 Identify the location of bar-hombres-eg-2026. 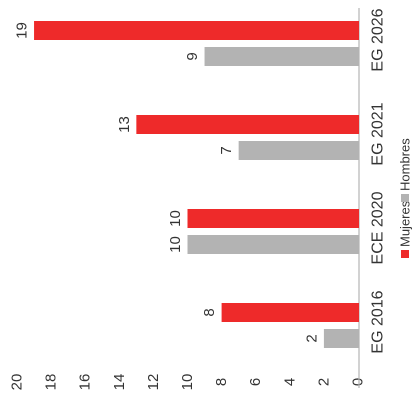
(281, 56).